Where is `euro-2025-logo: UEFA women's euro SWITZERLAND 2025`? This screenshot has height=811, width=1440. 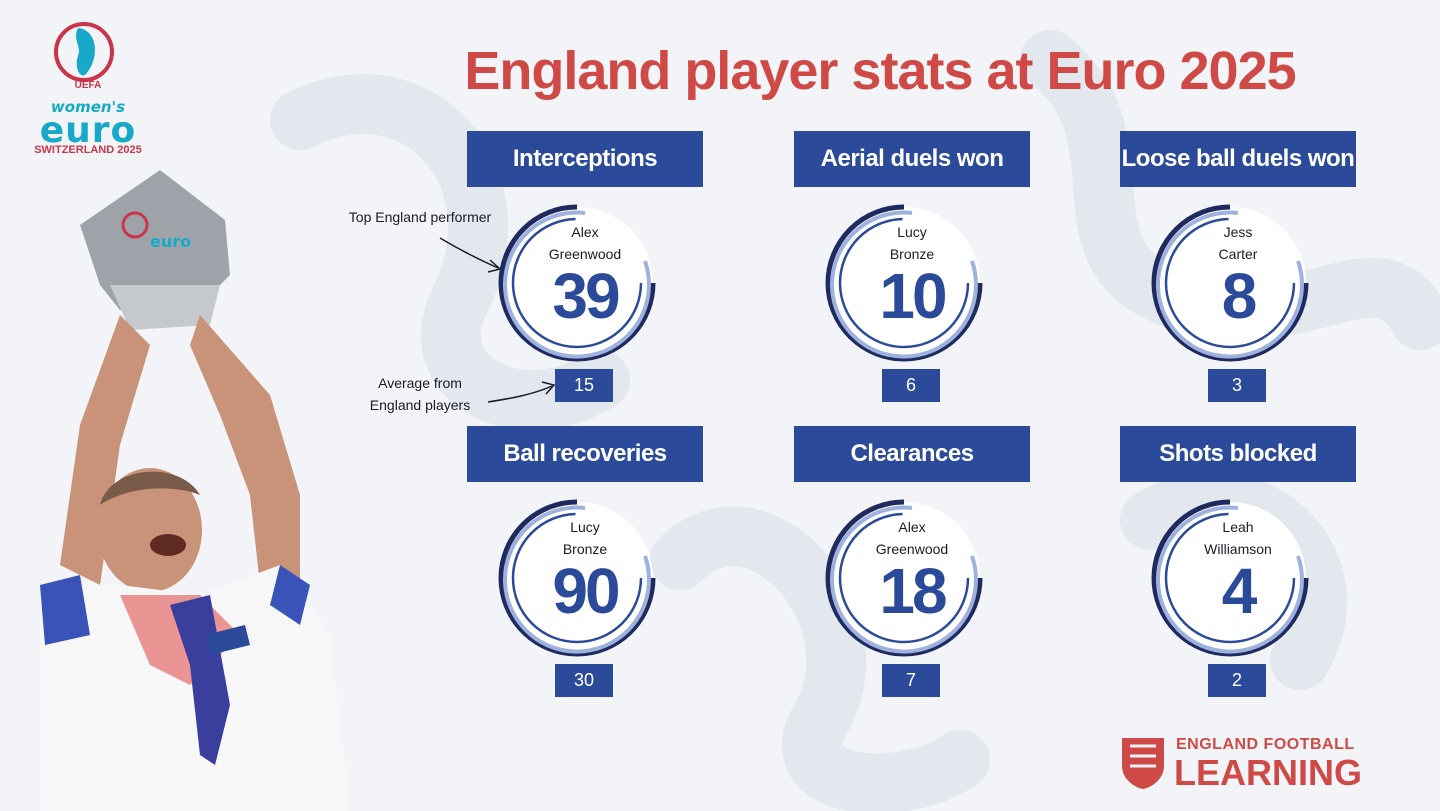
euro-2025-logo: UEFA women's euro SWITZERLAND 2025 is located at coordinates (88, 90).